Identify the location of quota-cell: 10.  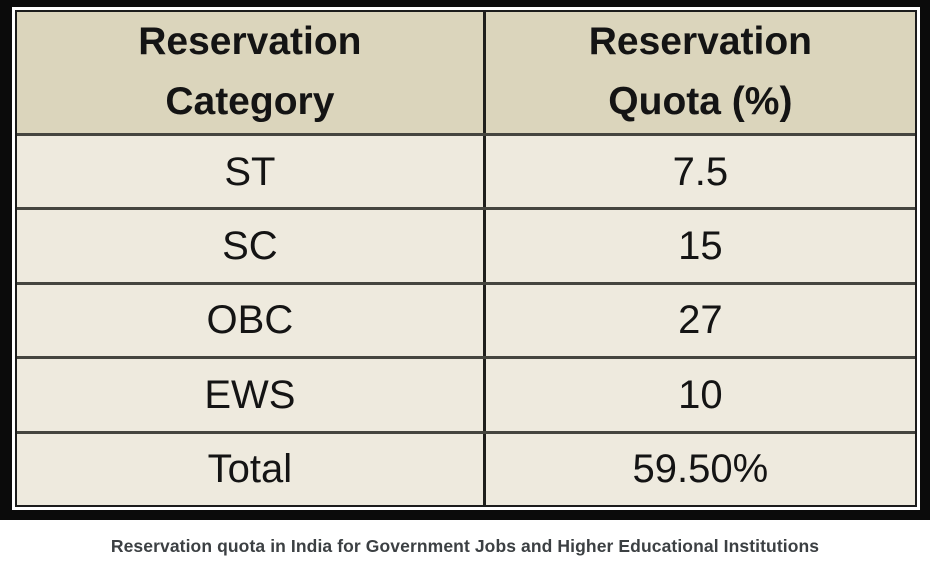
(700, 394).